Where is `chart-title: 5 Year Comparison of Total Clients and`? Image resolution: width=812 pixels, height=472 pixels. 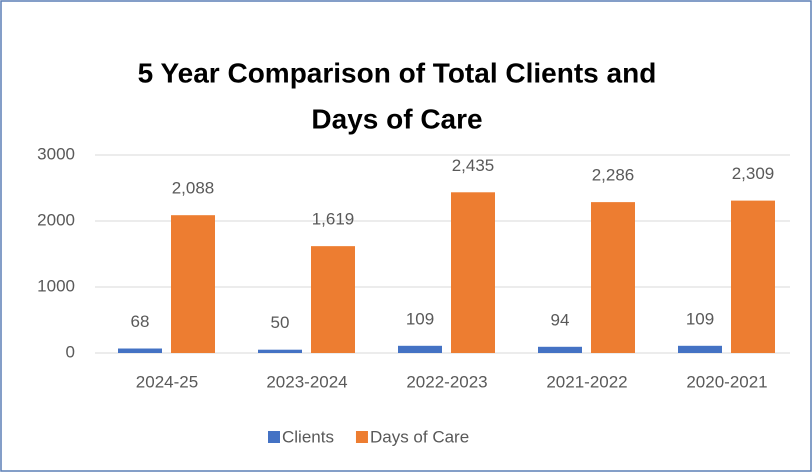
chart-title: 5 Year Comparison of Total Clients and is located at coordinates (397, 72).